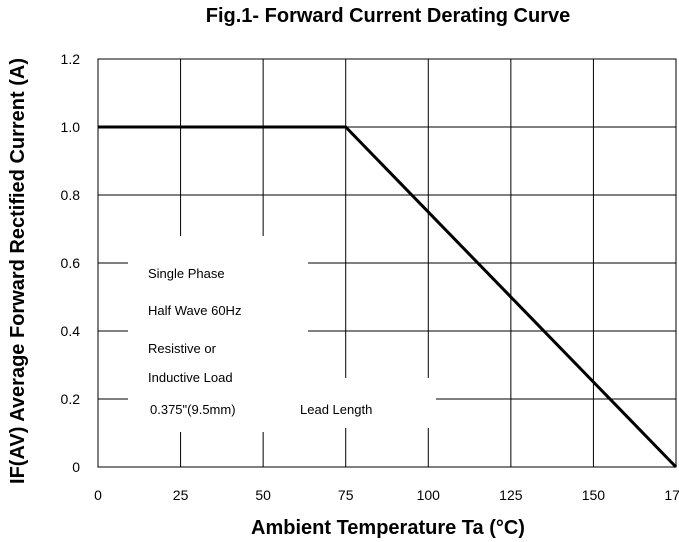  What do you see at coordinates (511, 495) in the screenshot?
I see `x-tick-label: 125` at bounding box center [511, 495].